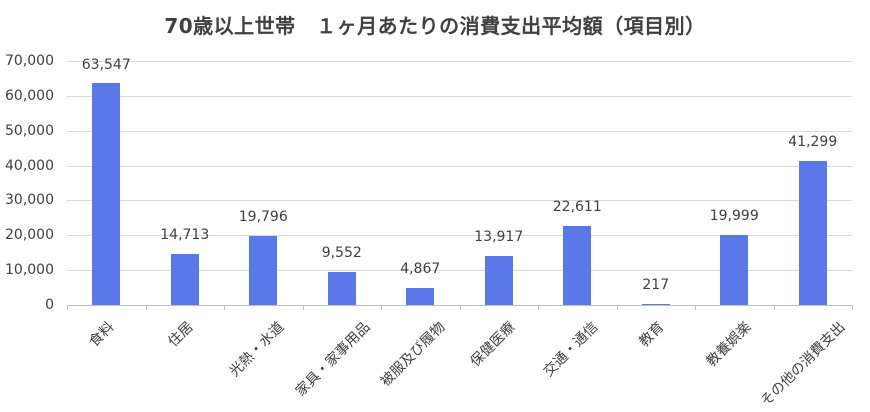 The image size is (870, 412). What do you see at coordinates (29, 200) in the screenshot?
I see `y-tick-label: 30,000` at bounding box center [29, 200].